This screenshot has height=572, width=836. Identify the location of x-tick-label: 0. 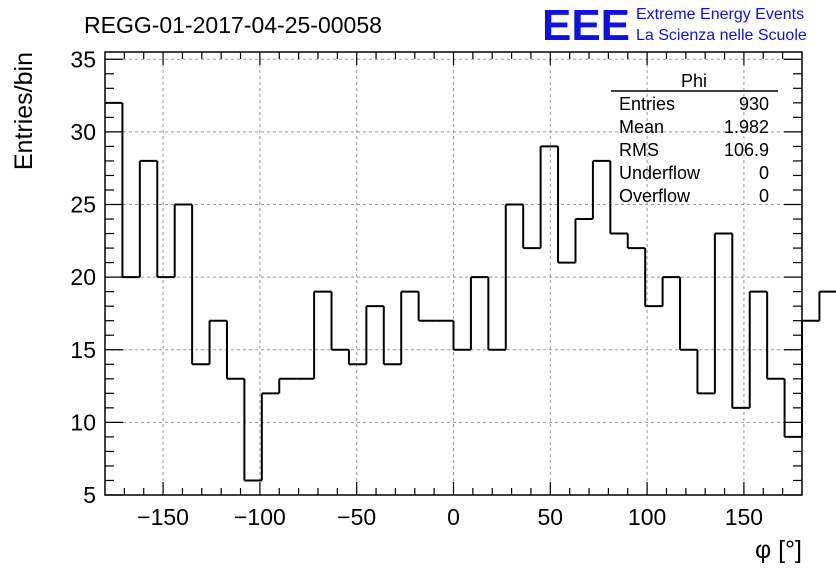
(453, 517).